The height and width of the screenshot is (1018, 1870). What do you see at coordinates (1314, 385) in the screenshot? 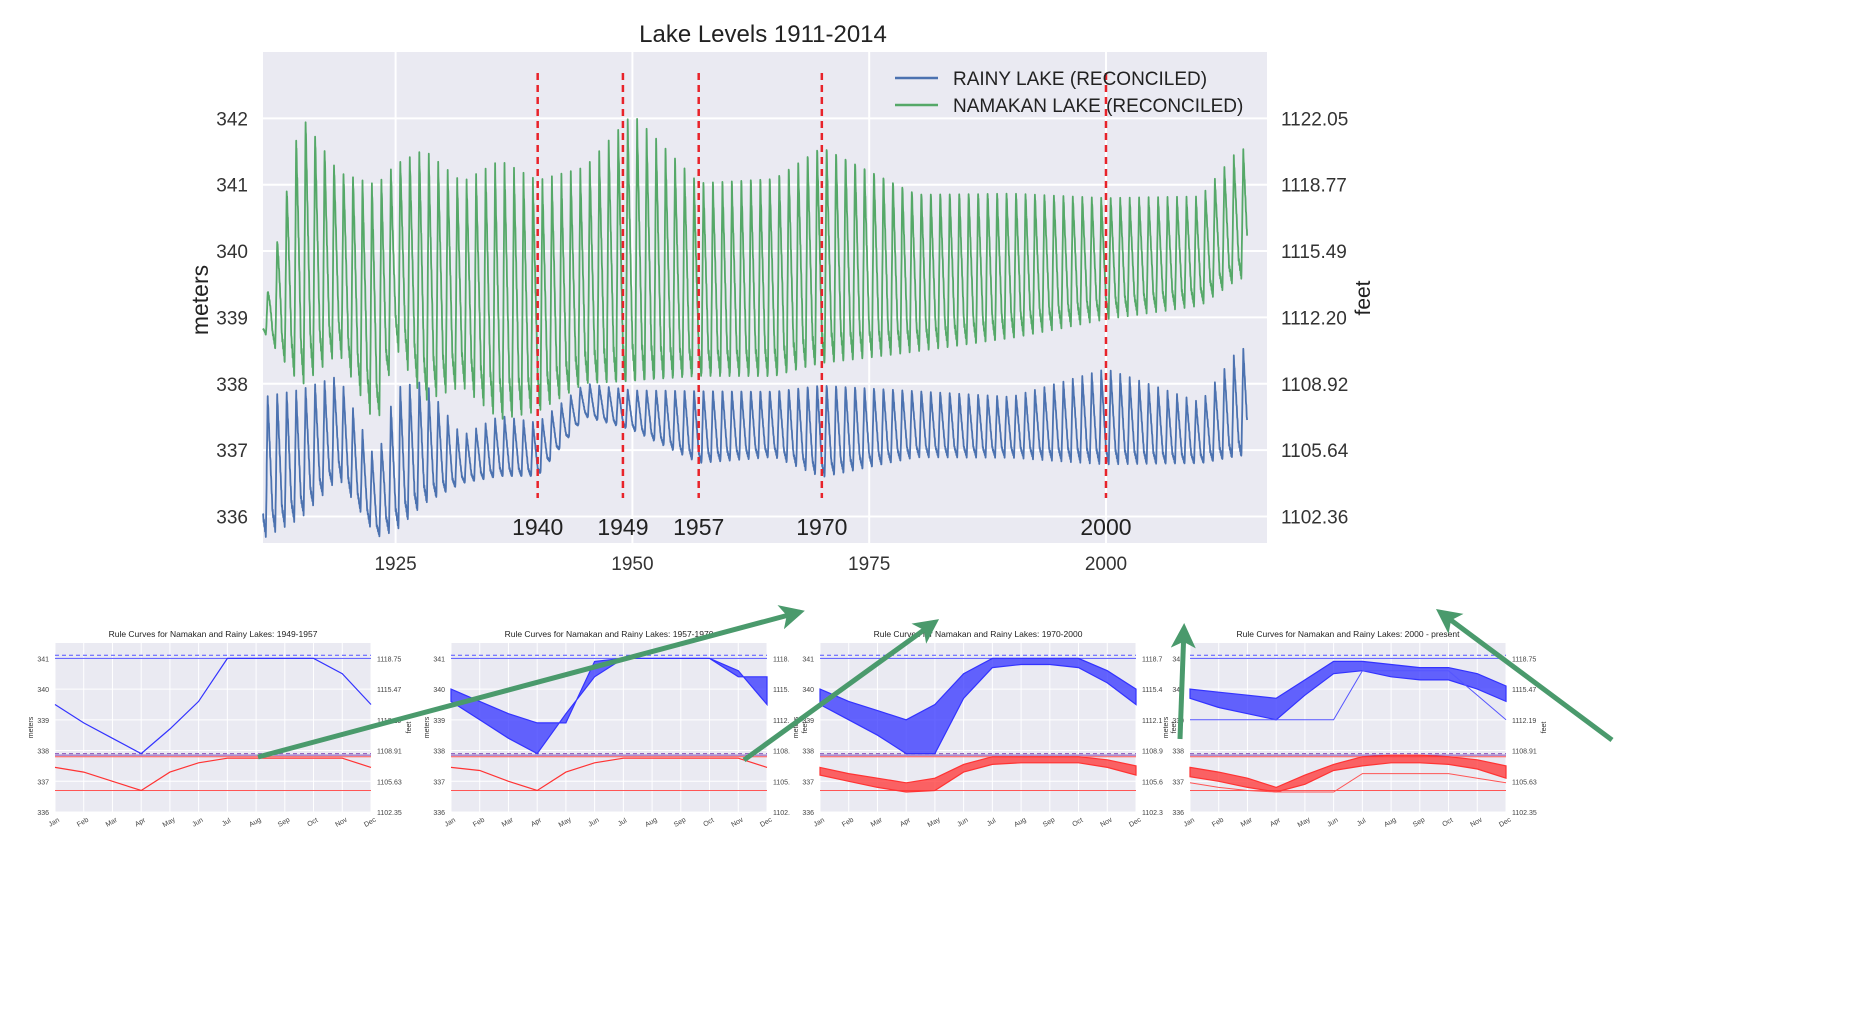
I see `y2-tick-label: 1108.92` at bounding box center [1314, 385].